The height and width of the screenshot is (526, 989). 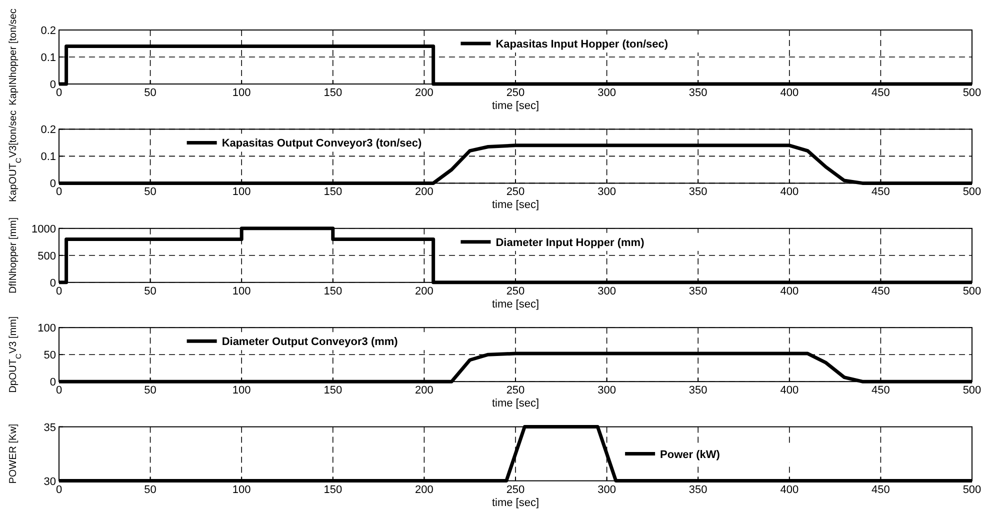 I want to click on y-tick-label: 50, so click(x=50, y=356).